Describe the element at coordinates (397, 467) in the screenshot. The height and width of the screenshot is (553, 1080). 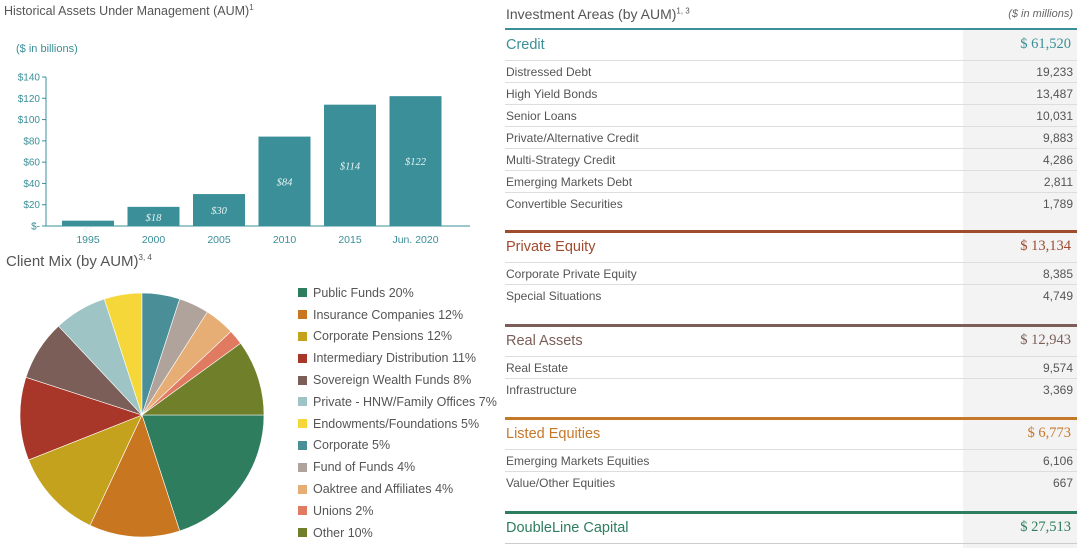
I see `legend-item: Fund of Funds 4%` at that location.